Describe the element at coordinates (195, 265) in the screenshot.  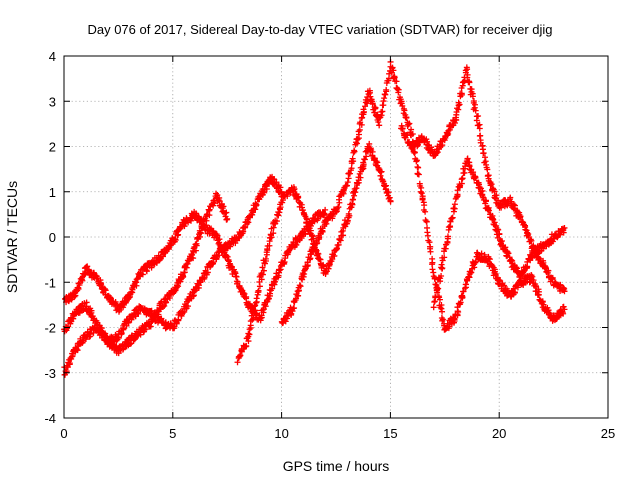
I see `series-trace-a` at that location.